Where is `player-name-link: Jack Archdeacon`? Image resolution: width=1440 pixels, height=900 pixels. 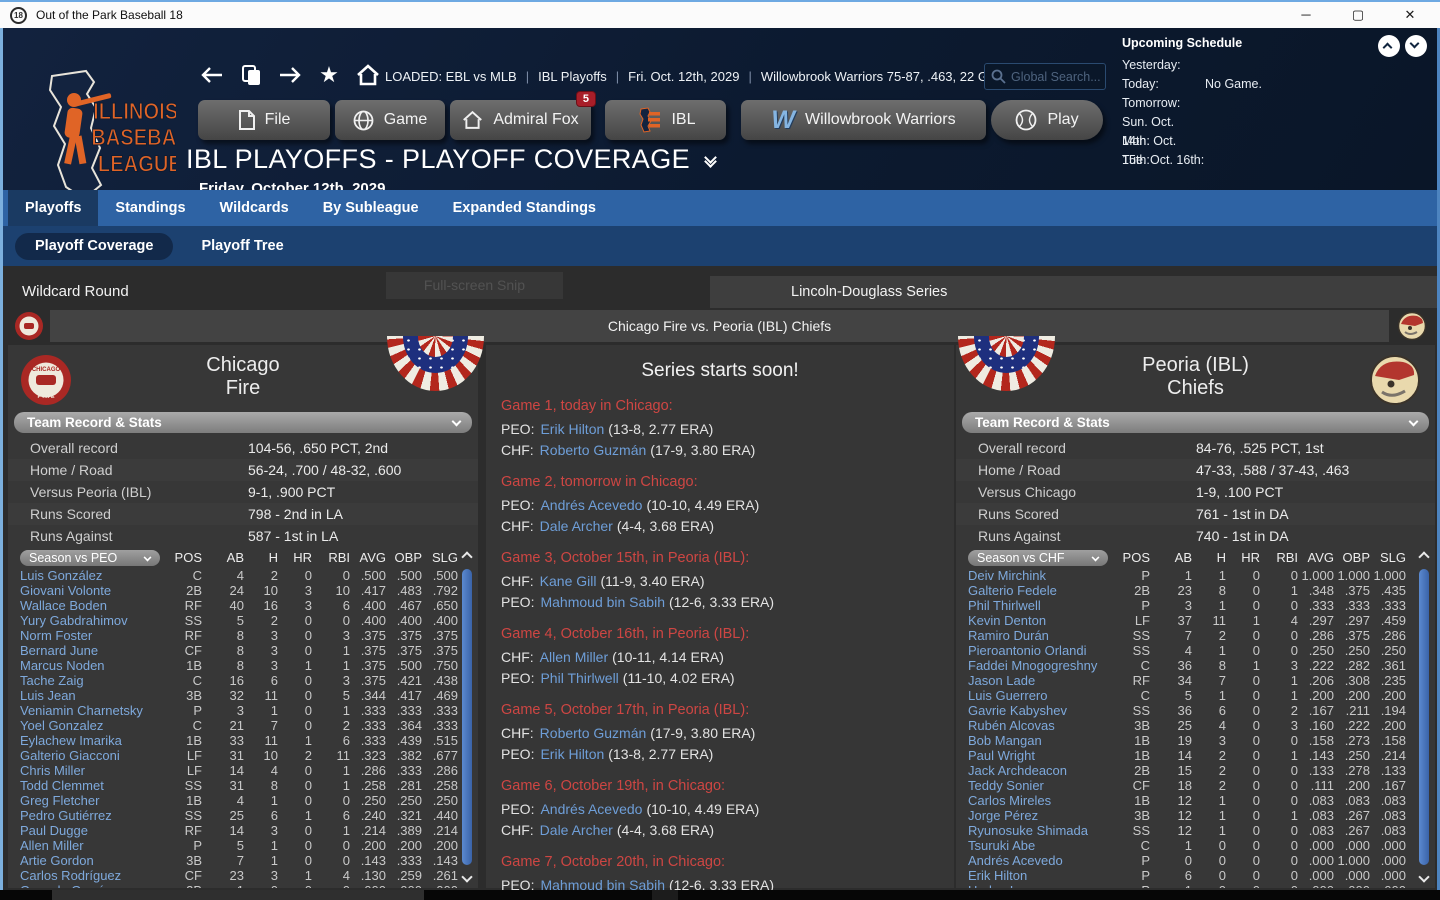 player-name-link: Jack Archdeacon is located at coordinates (1018, 770).